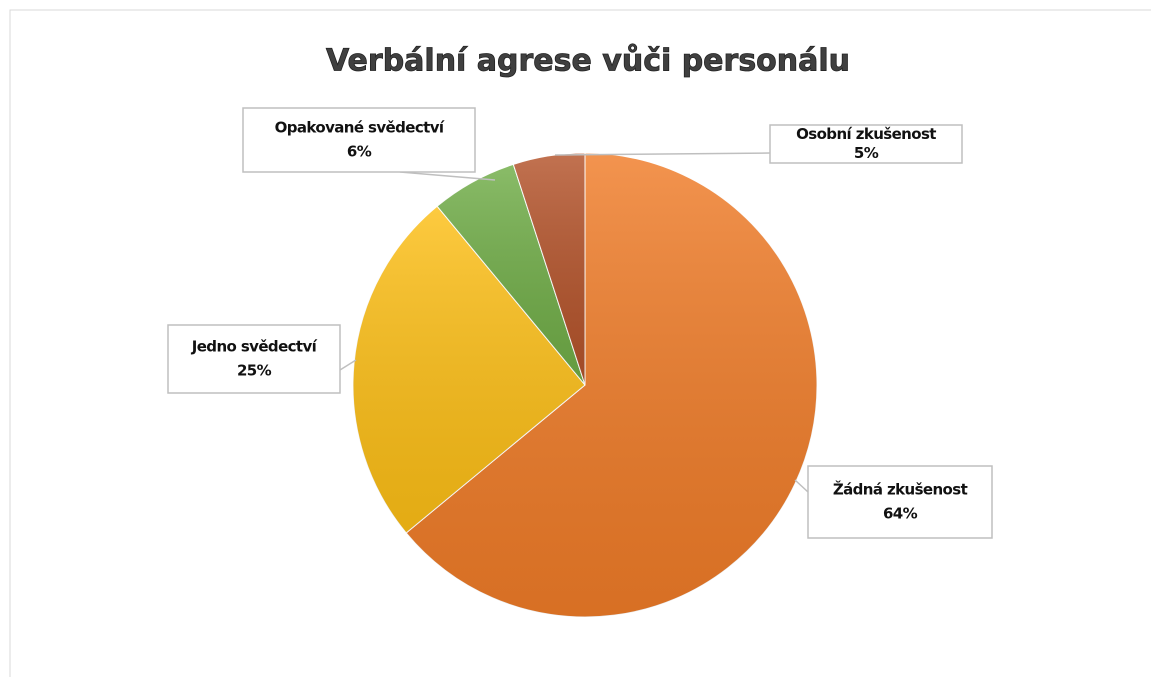  What do you see at coordinates (360, 128) in the screenshot?
I see `category-label: Opakované svědectví` at bounding box center [360, 128].